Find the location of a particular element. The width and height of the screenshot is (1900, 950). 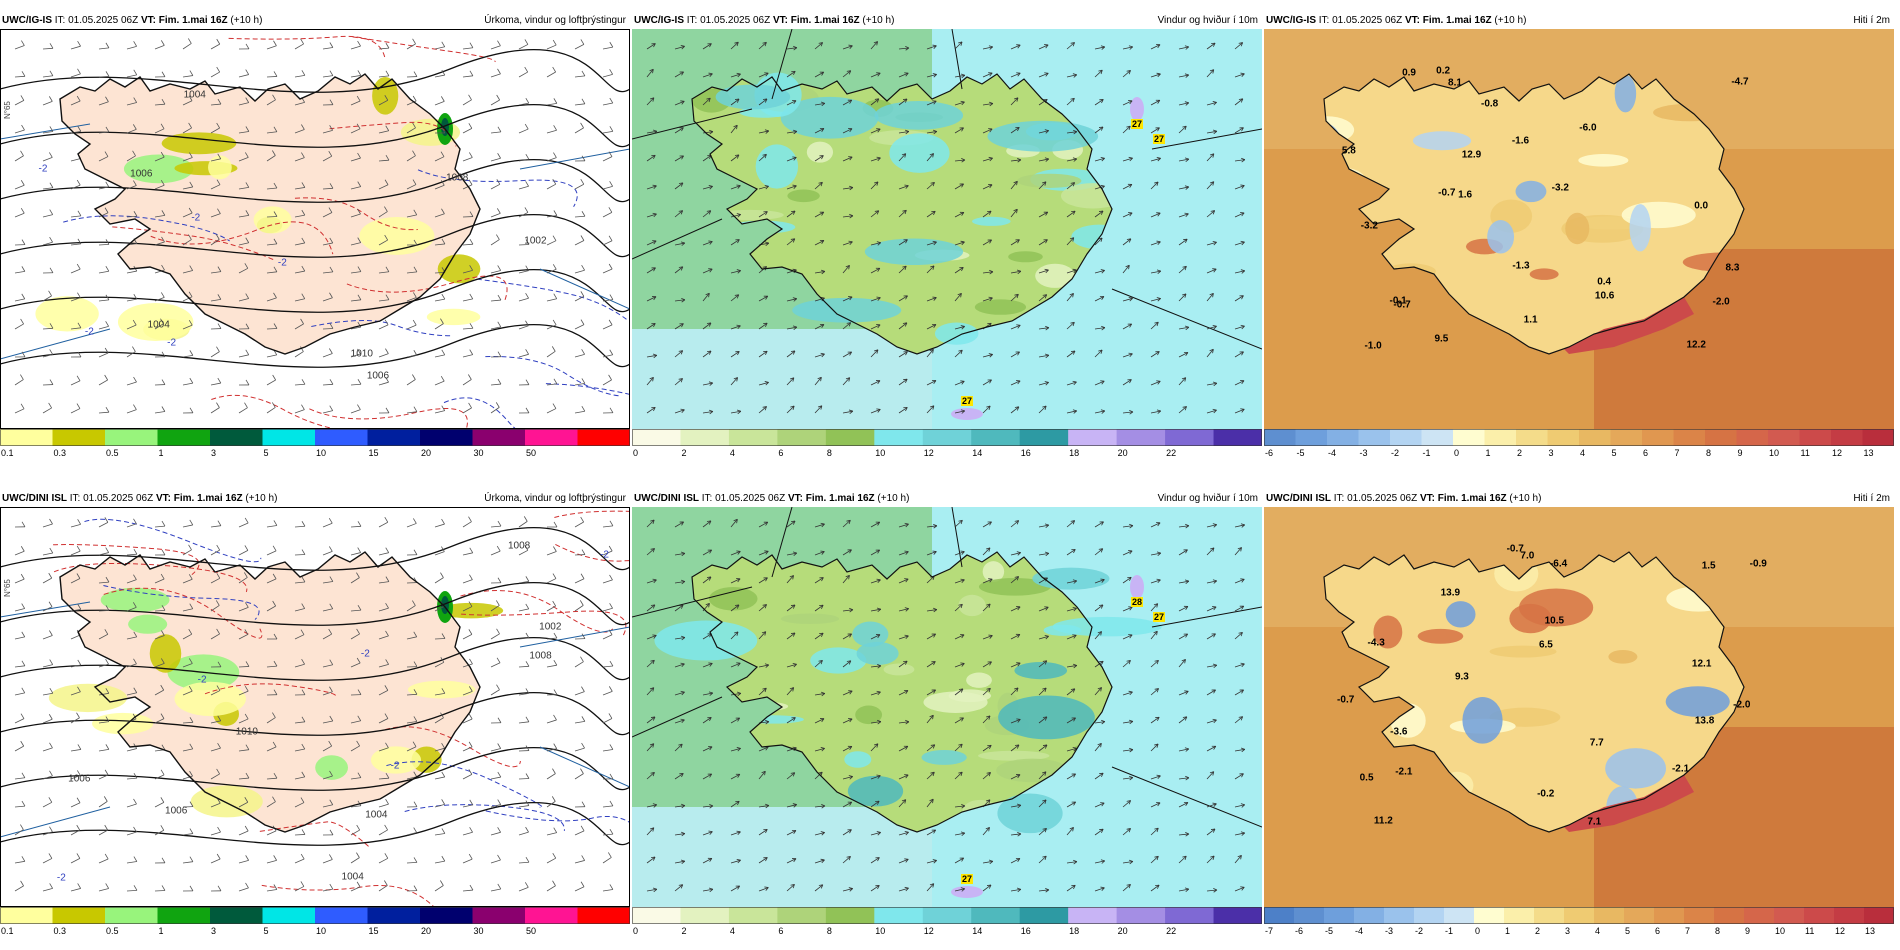

init-time: IT: 01.05.2025 06Z is located at coordinates (743, 498).